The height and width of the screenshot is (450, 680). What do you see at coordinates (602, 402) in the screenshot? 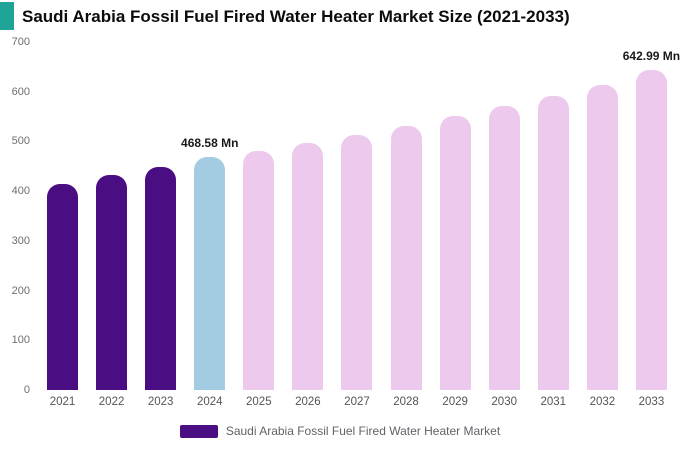
I see `x-tick-label: 2032` at bounding box center [602, 402].